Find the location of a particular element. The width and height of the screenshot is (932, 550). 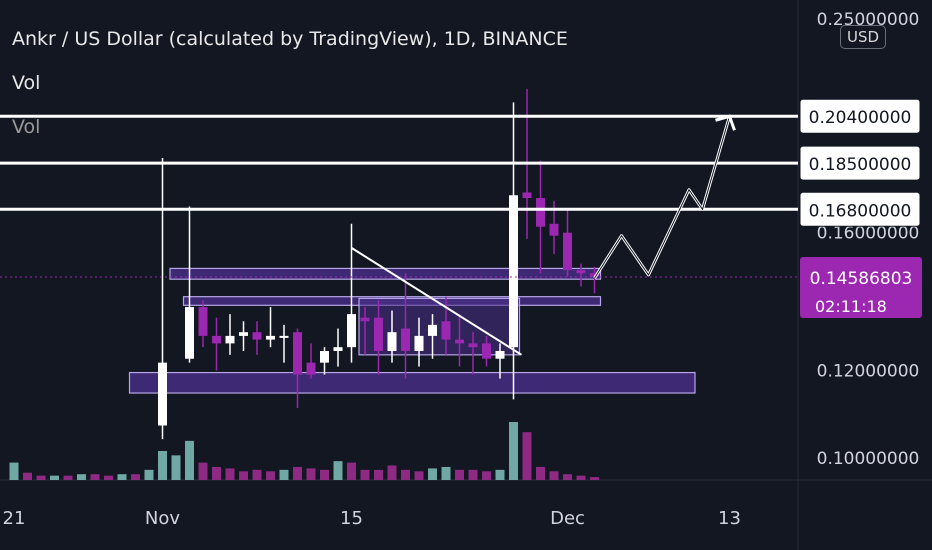

y-tick-label-2: 0.12000000 is located at coordinates (868, 372).